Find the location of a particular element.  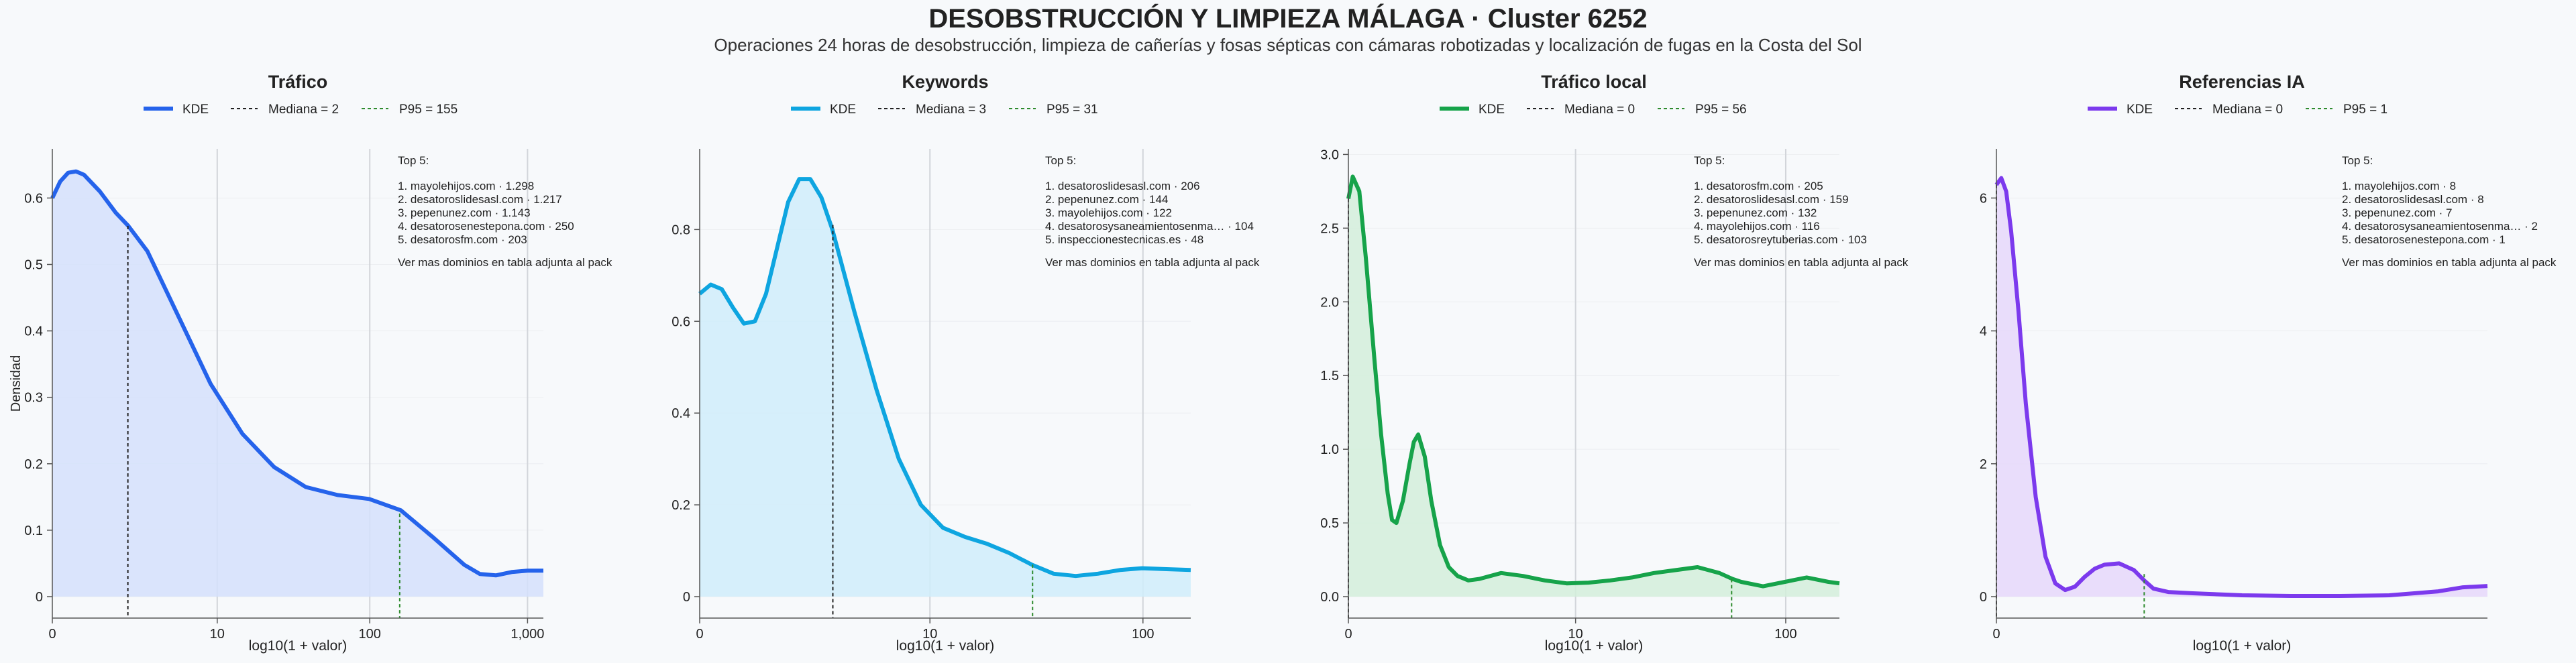

top5-item: 4. desatorosysaneamientosenma… · 2 is located at coordinates (2440, 227).